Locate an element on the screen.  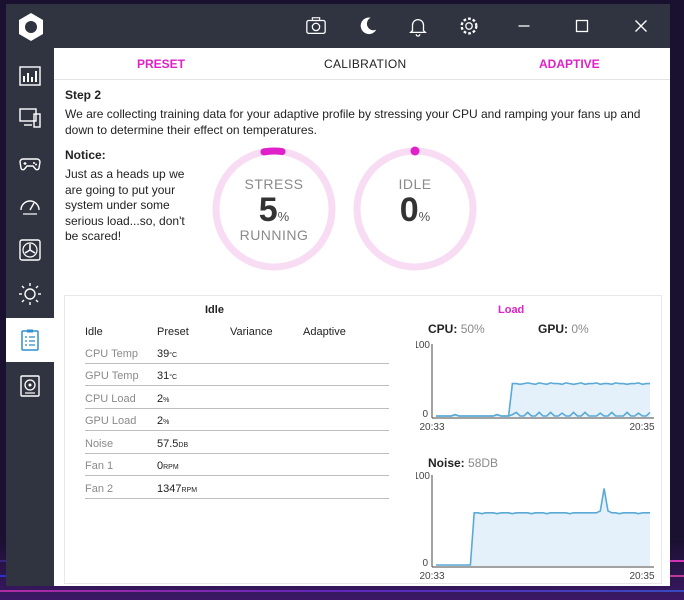
stress-gauge-arc is located at coordinates (274, 209).